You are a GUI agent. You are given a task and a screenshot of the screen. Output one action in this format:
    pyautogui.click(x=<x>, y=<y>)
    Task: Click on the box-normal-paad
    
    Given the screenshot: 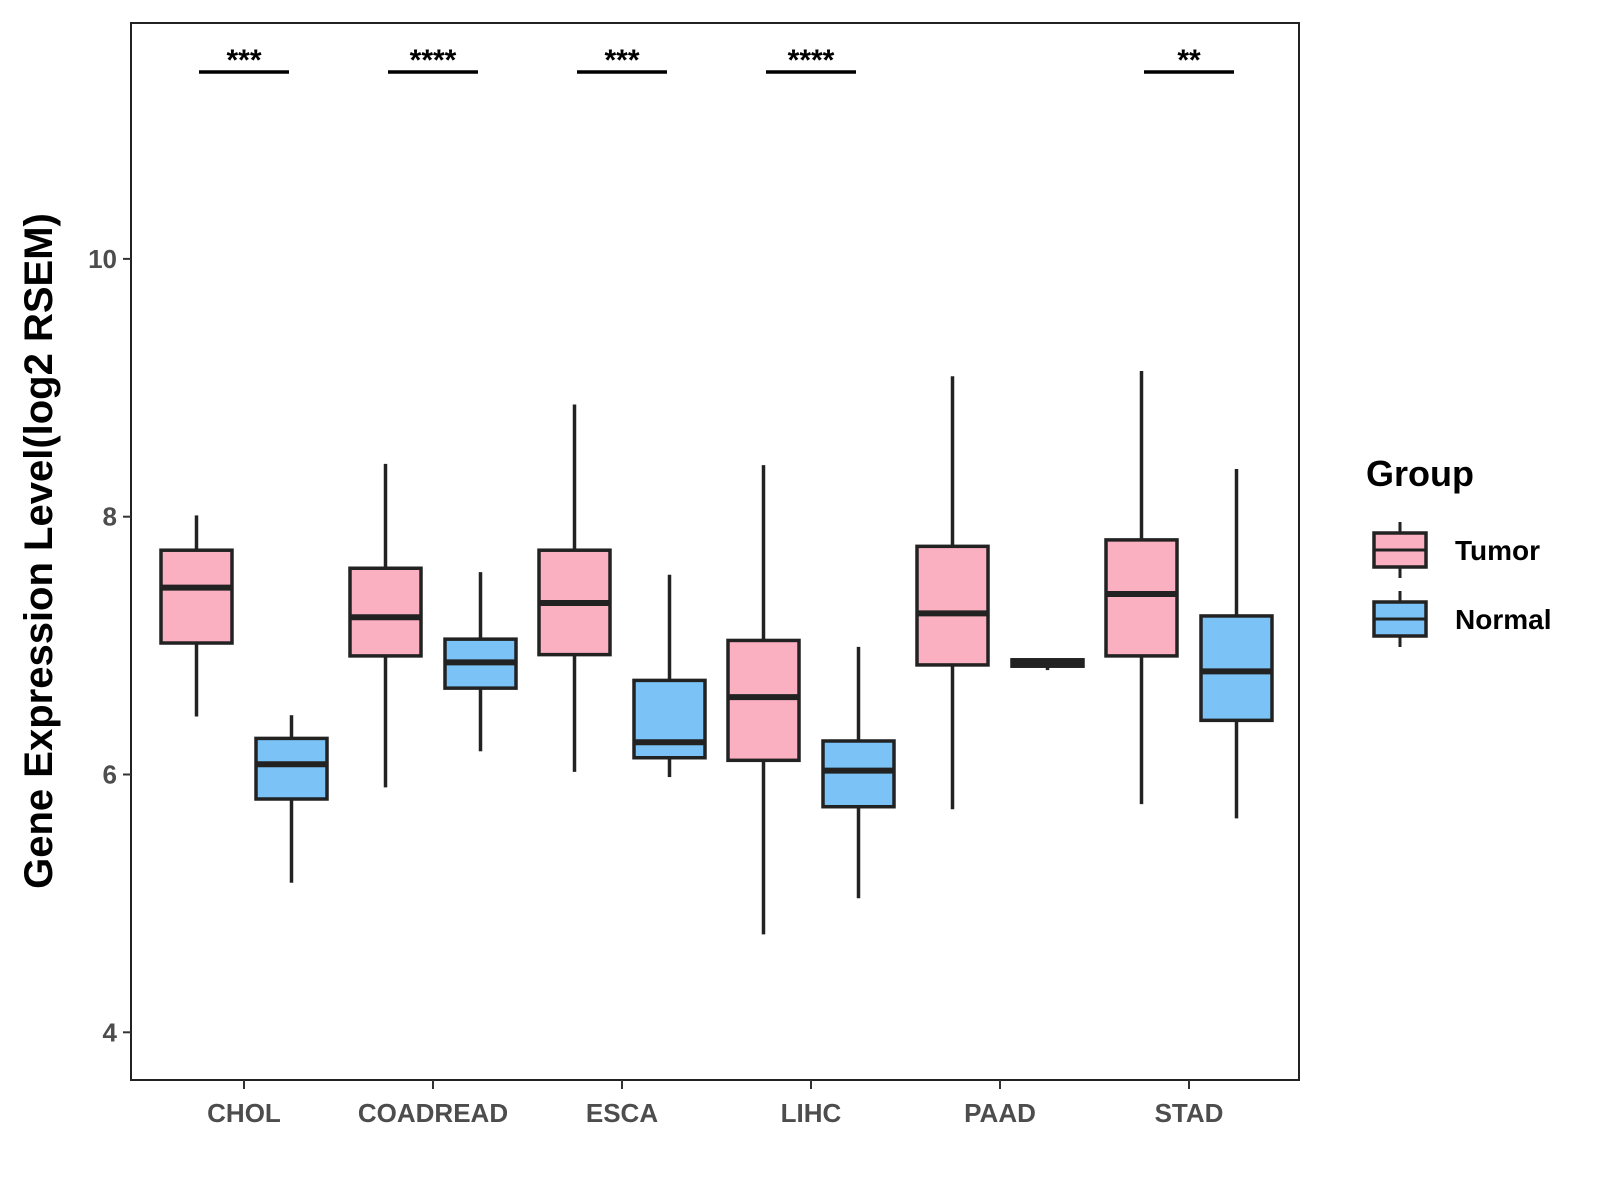 What is the action you would take?
    pyautogui.click(x=1047, y=664)
    